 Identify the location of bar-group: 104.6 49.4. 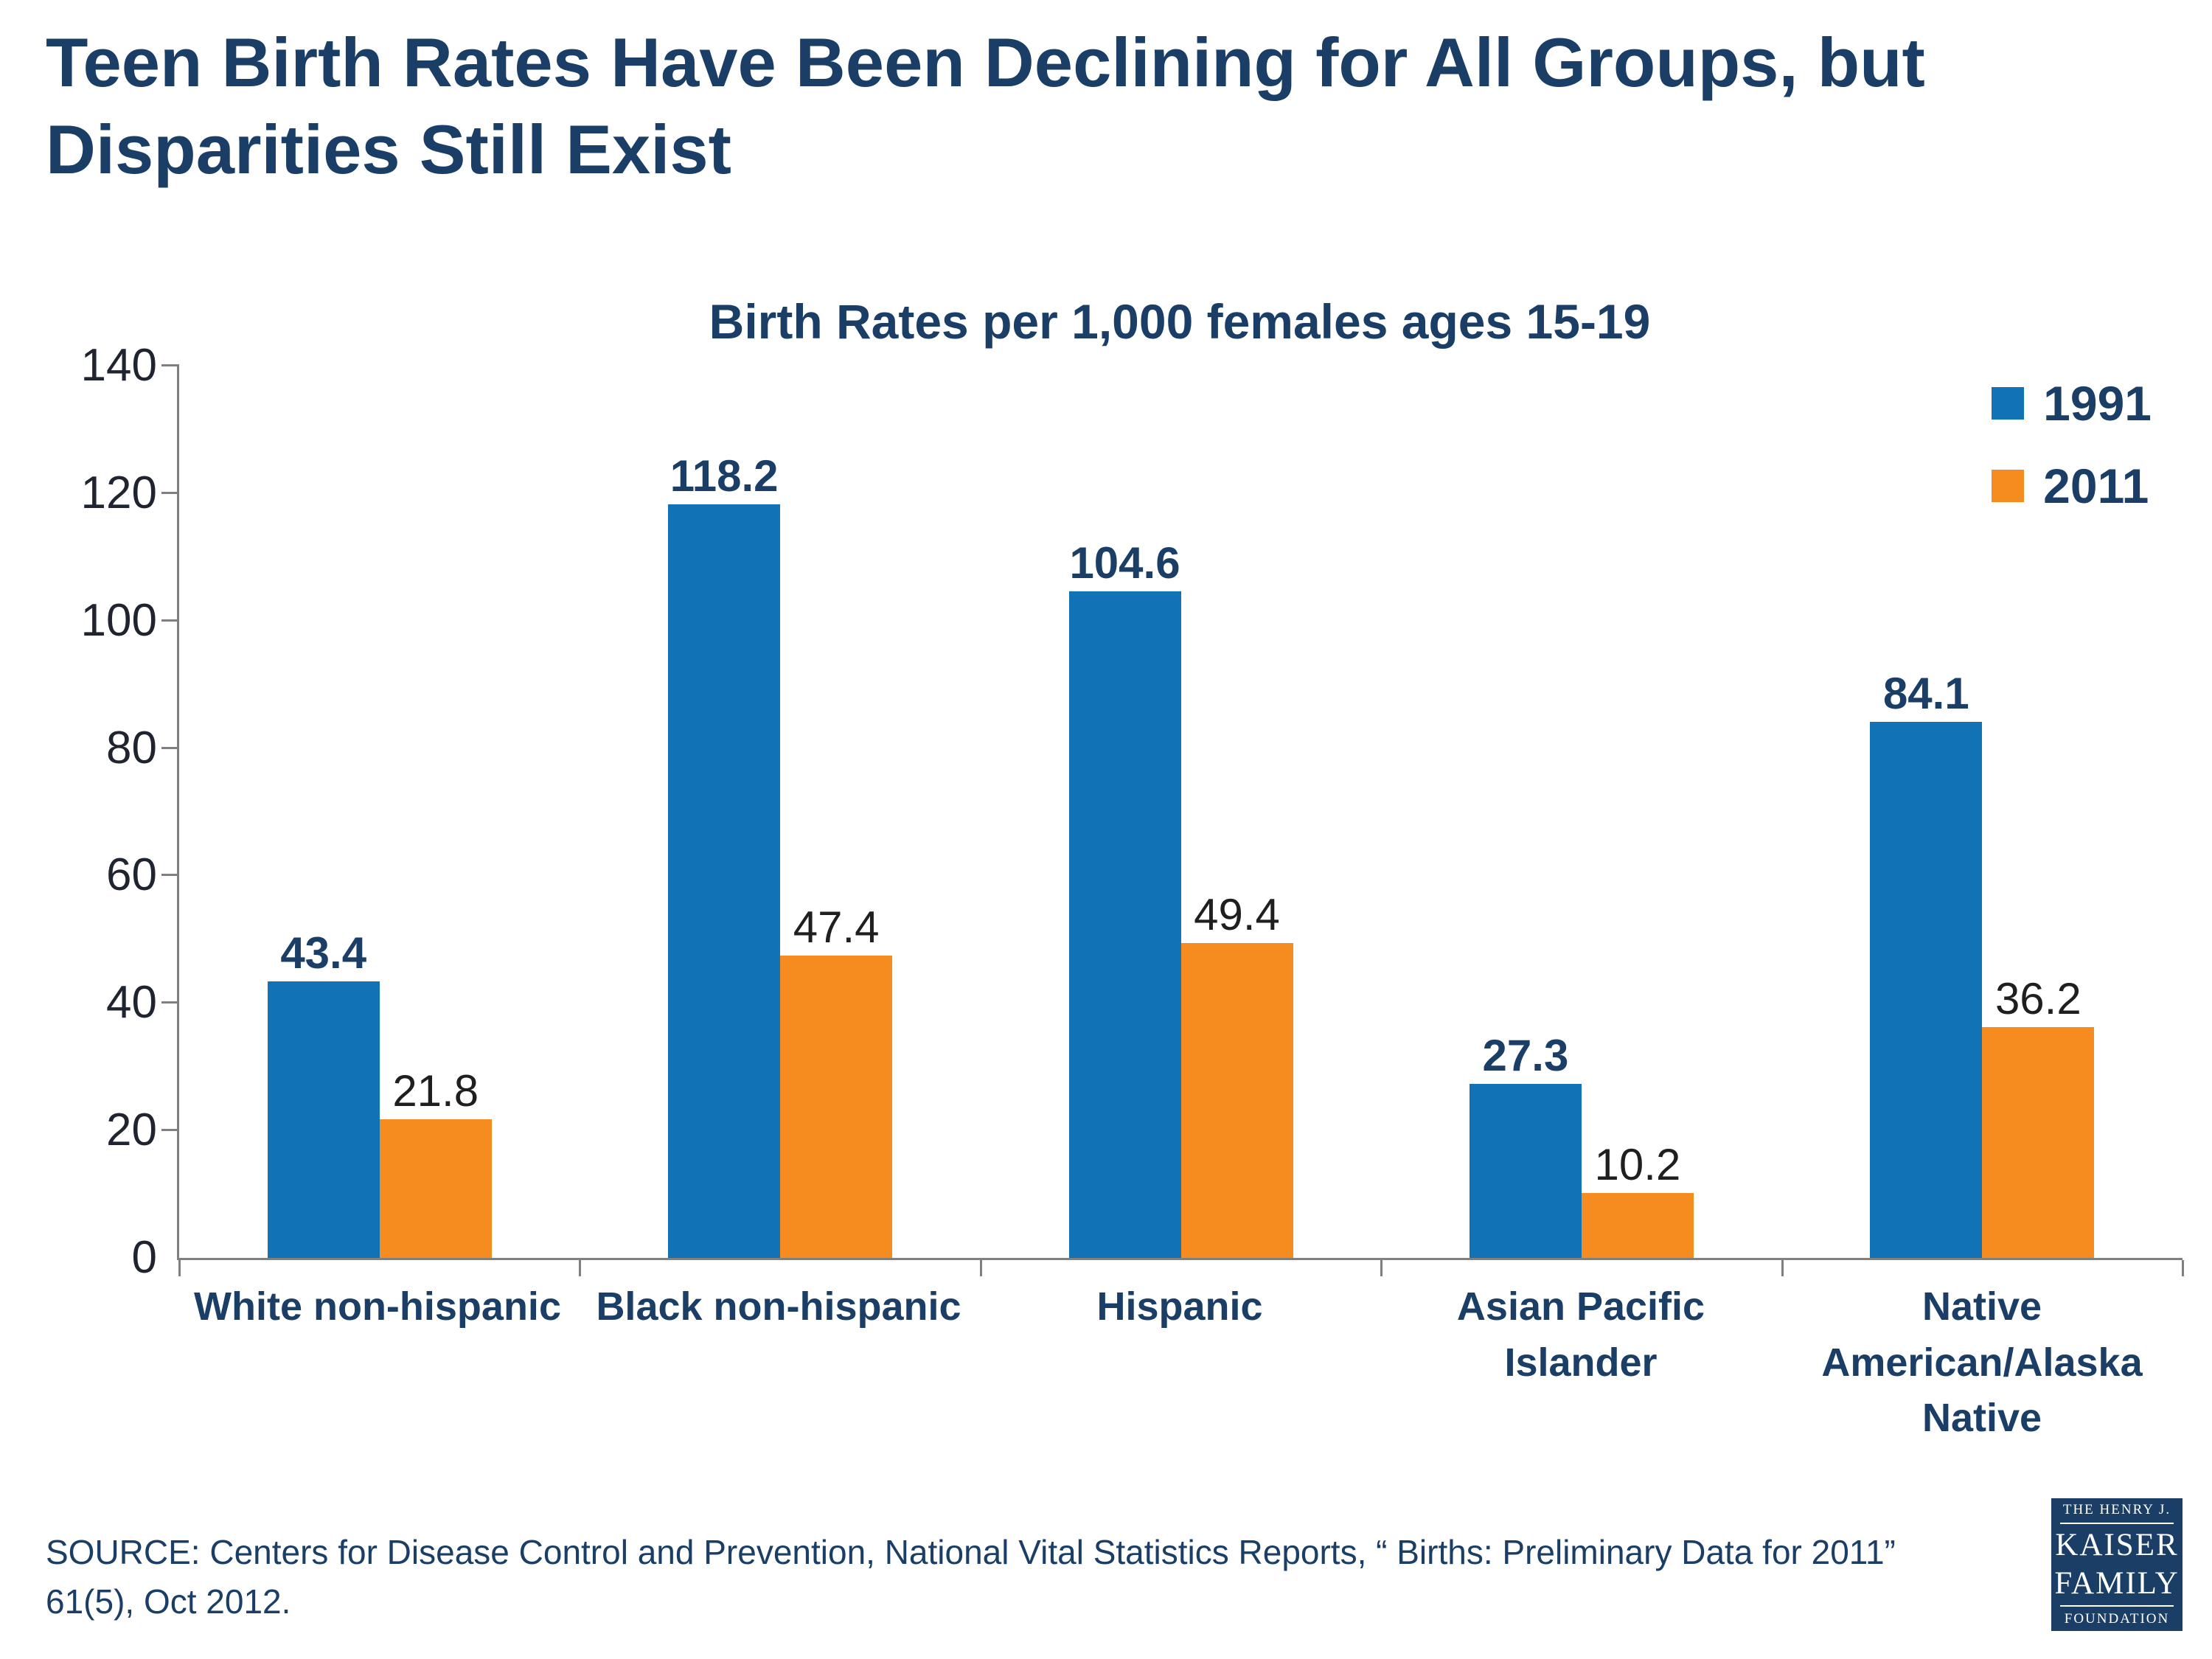
(1181, 898).